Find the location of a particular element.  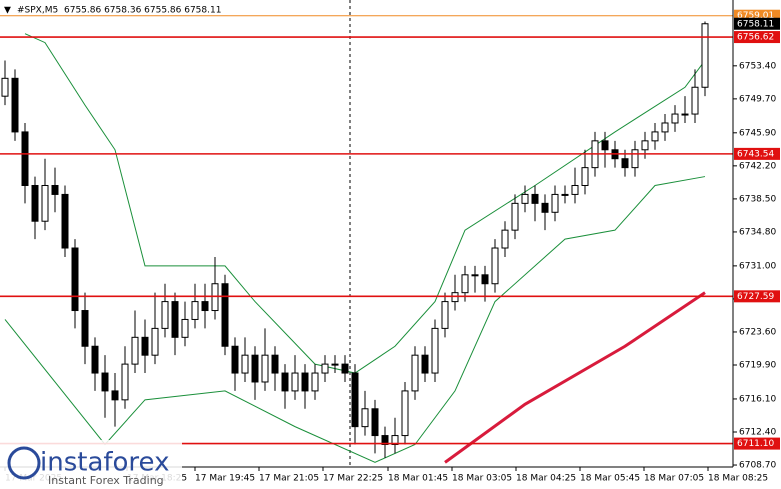

last-price-box is located at coordinates (757, 23).